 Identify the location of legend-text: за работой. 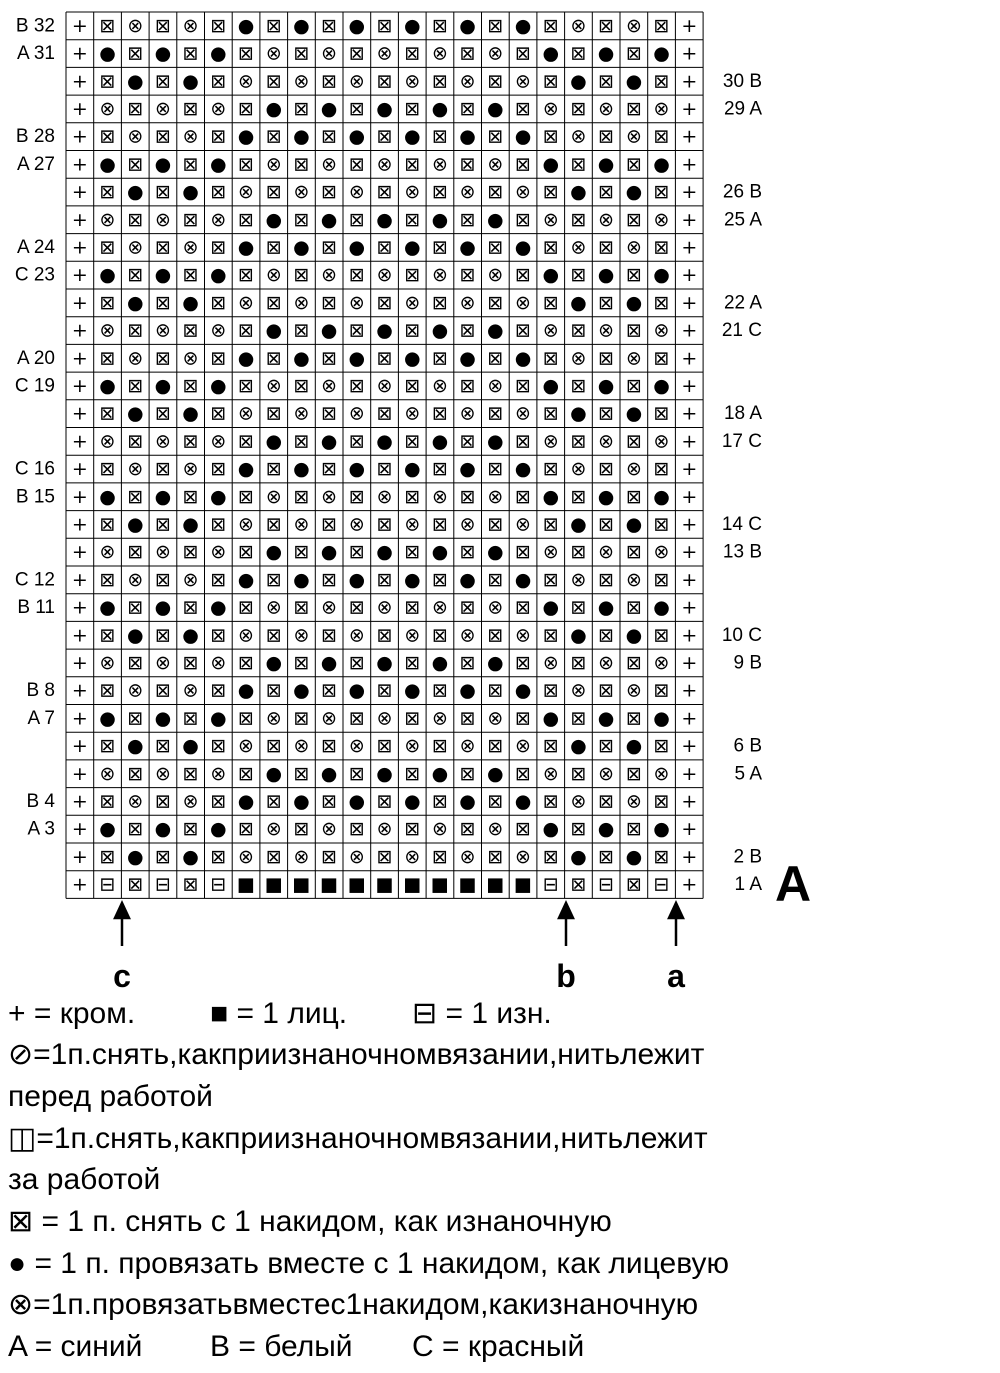
(84, 1179).